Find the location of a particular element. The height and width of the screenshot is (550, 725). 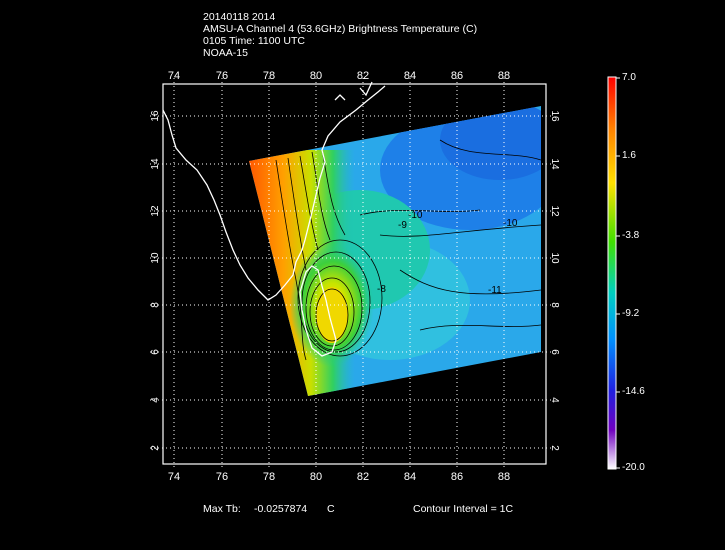

lon-ticks-bottom: 74 76 78 80 82 84 86 88 is located at coordinates (339, 477).